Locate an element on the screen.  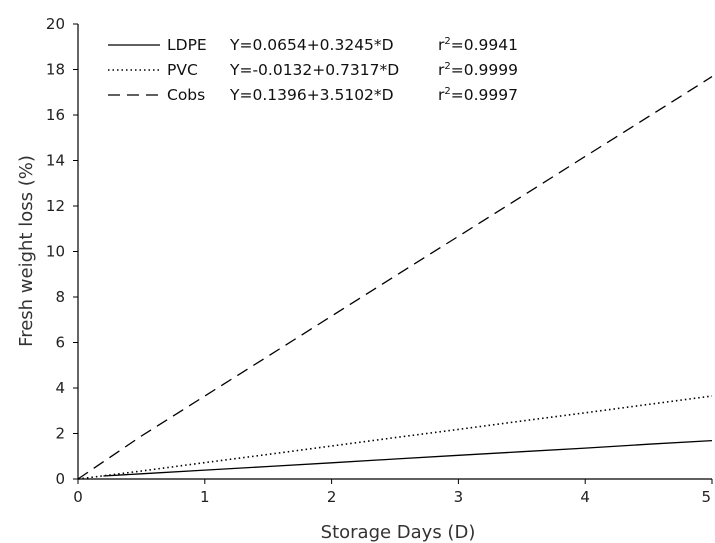
legend-entry-pvc: PVC Y=-0.0132+0.7317*D r2=0.9999 is located at coordinates (342, 70).